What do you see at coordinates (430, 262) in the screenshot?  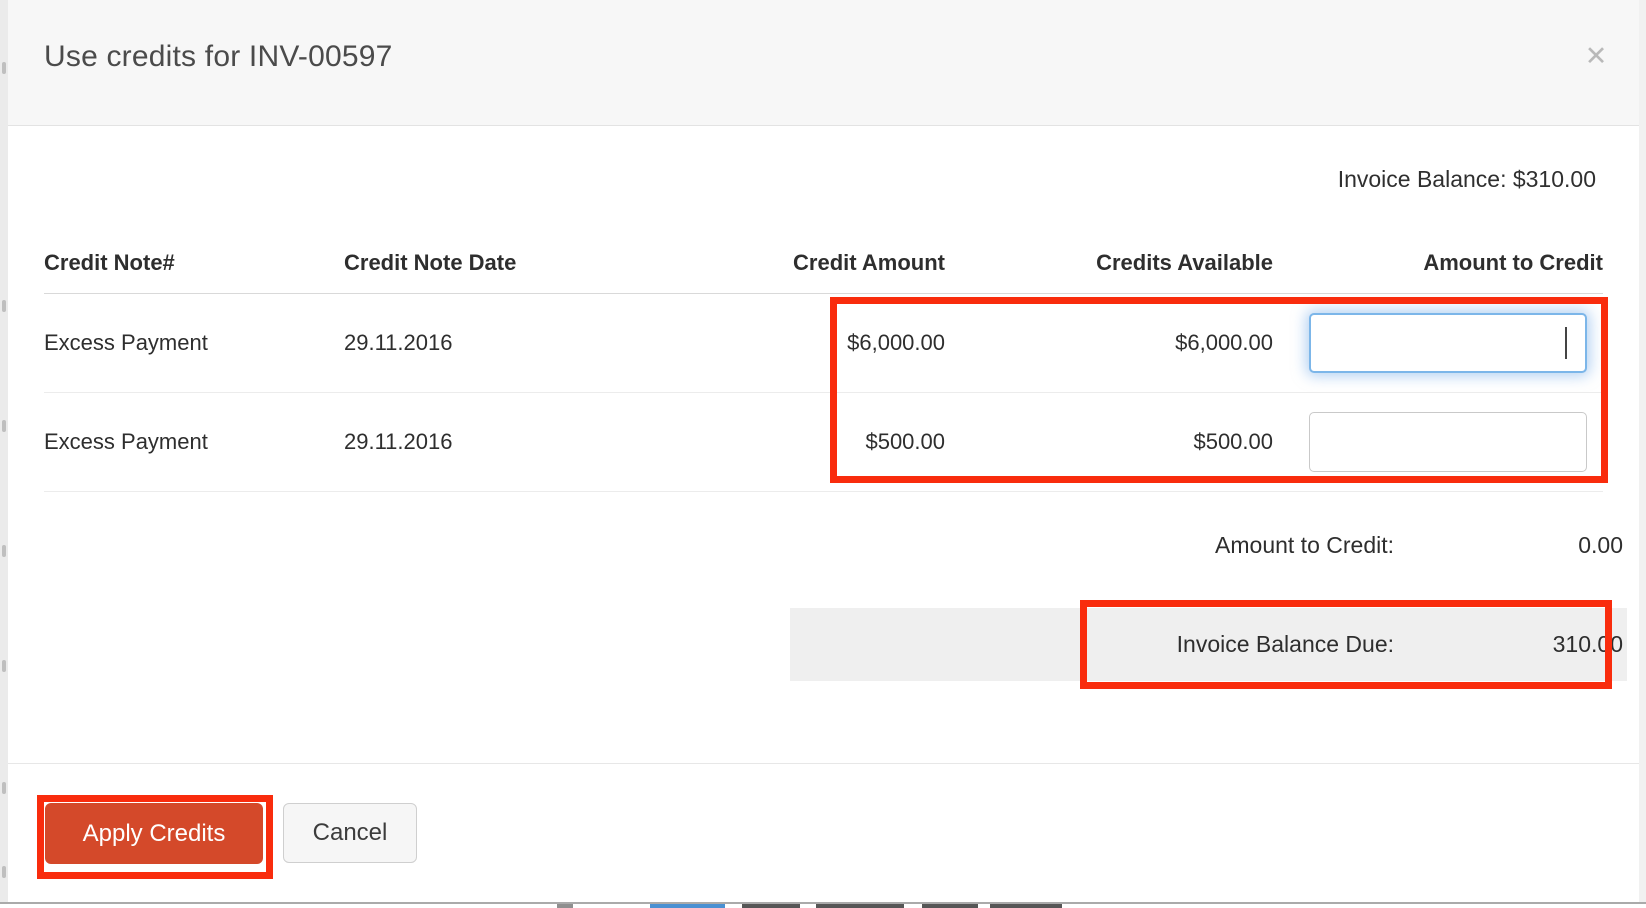 I see `header-credit-note-date: Credit Note Date` at bounding box center [430, 262].